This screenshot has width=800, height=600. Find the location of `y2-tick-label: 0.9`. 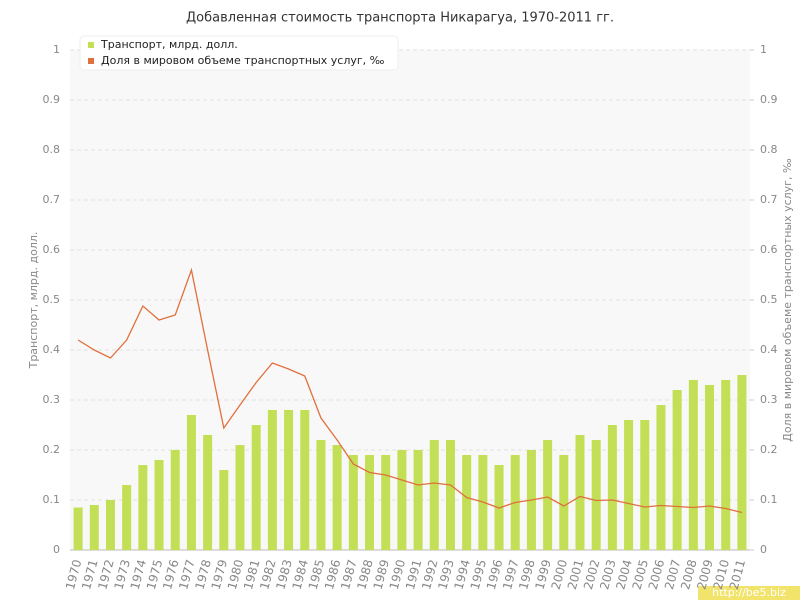

y2-tick-label: 0.9 is located at coordinates (769, 99).